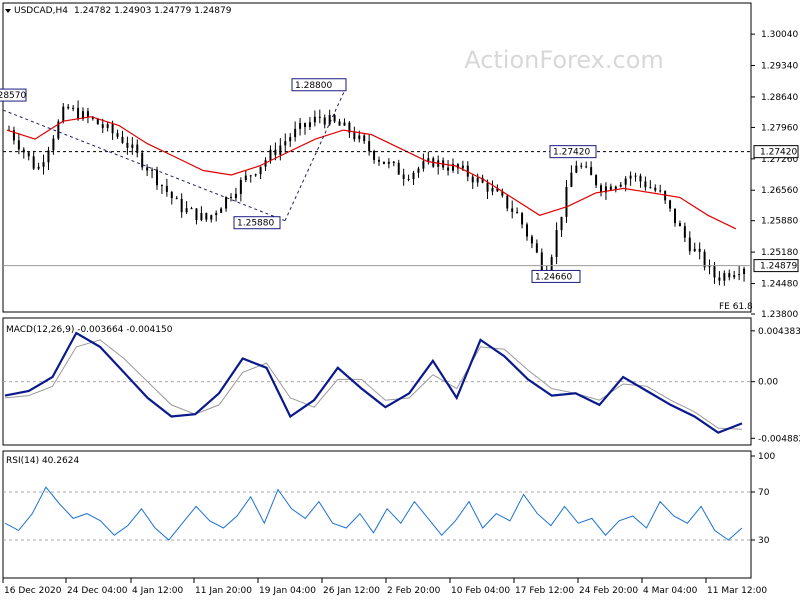 The image size is (800, 600). I want to click on current-price-box: 1.24879, so click(776, 266).